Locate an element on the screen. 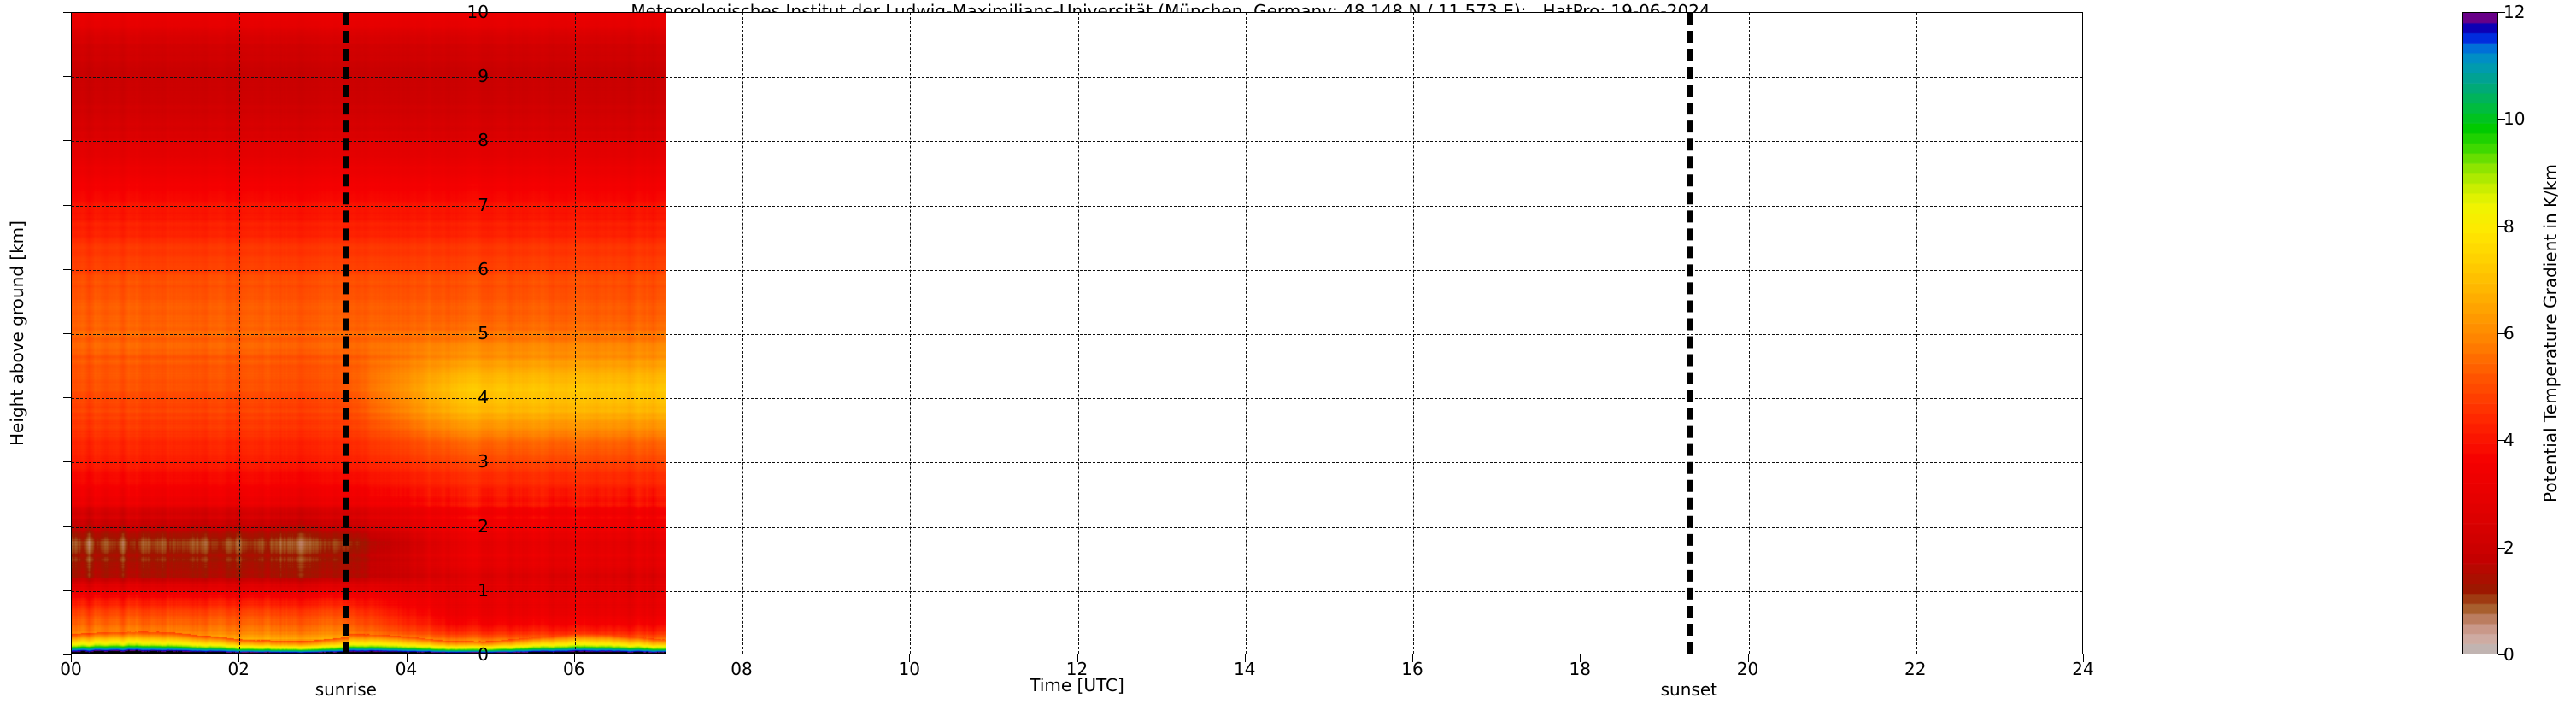 This screenshot has height=704, width=2576. x-tick-label: 20 is located at coordinates (1747, 669).